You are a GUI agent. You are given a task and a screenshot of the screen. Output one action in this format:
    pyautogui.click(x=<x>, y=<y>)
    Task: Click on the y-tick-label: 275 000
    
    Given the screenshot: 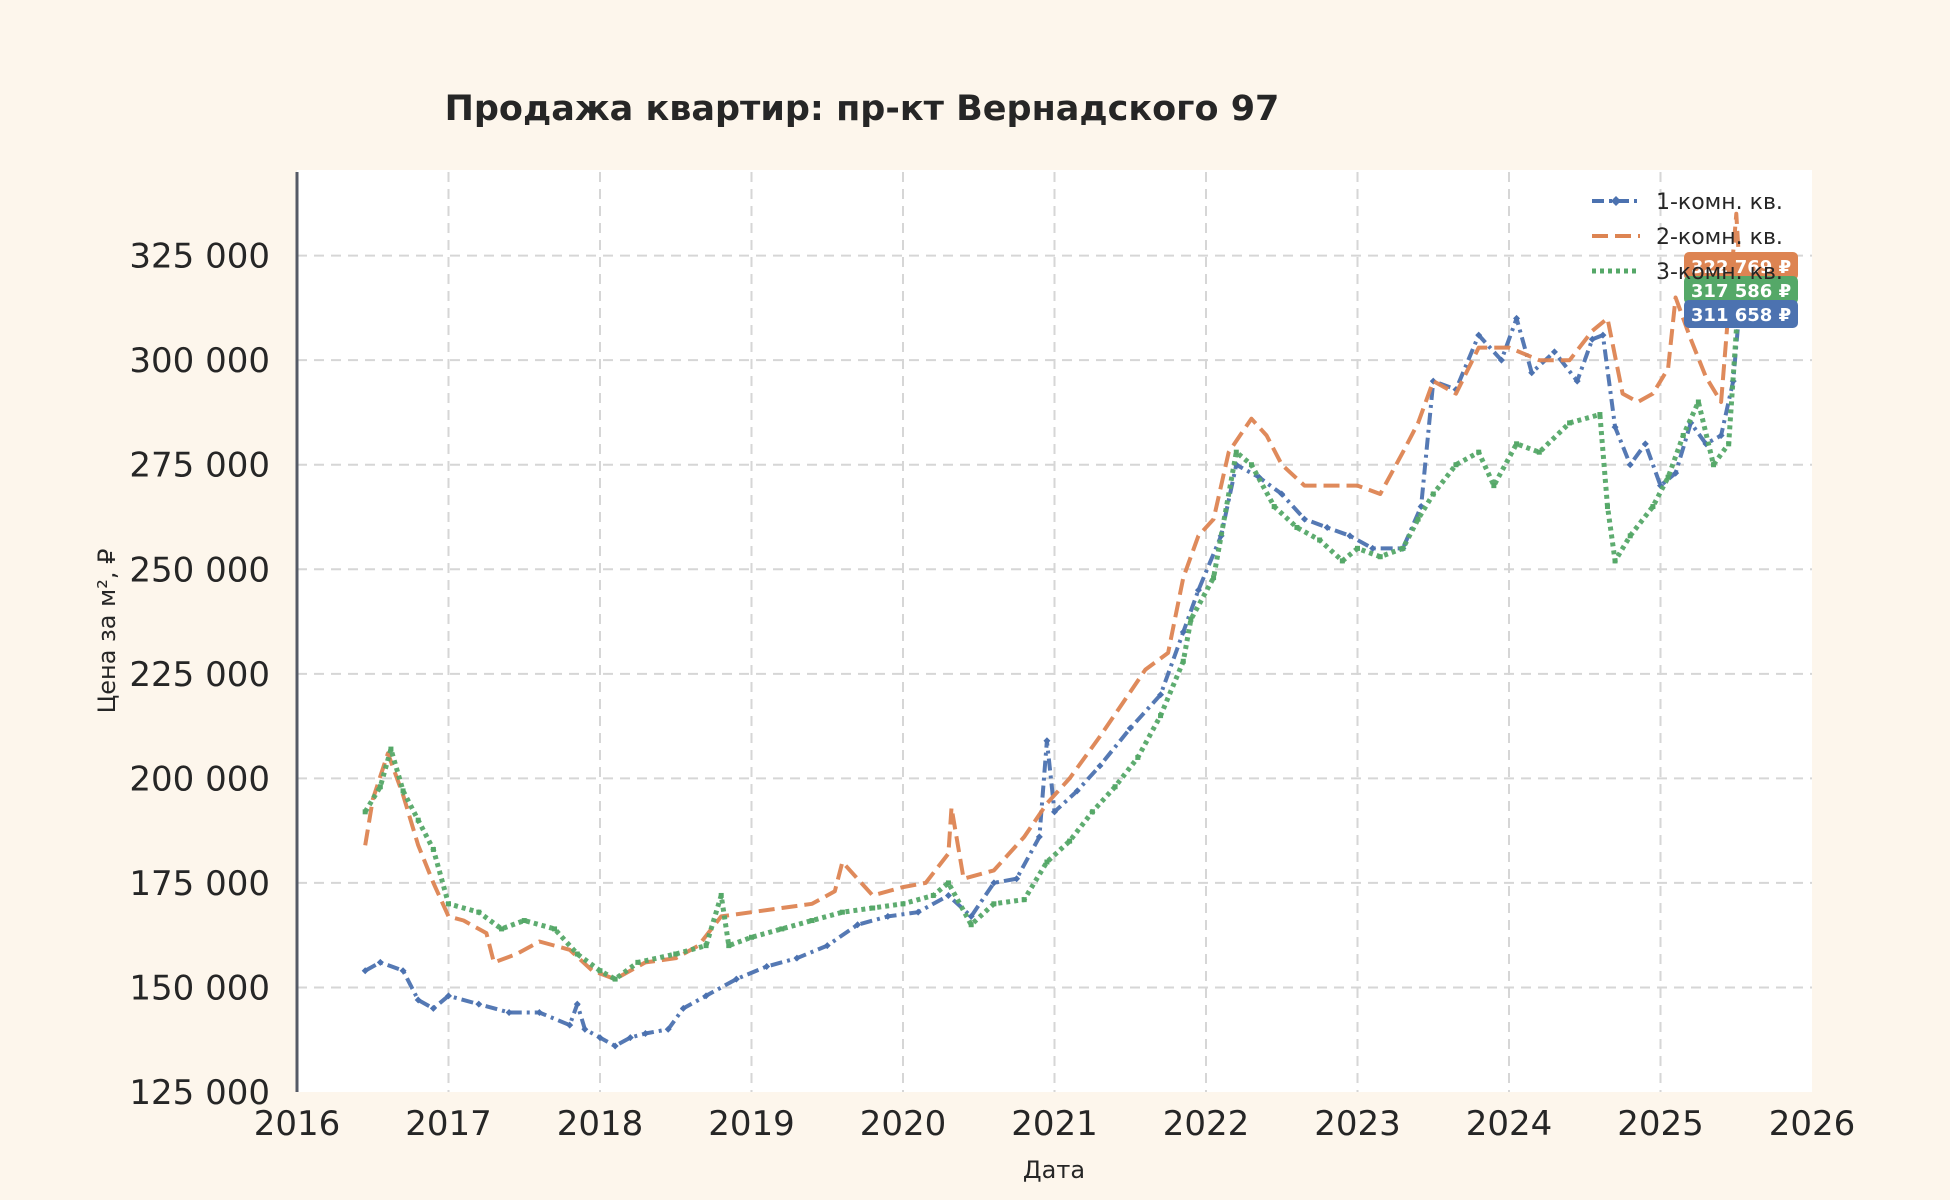 What is the action you would take?
    pyautogui.click(x=199, y=466)
    